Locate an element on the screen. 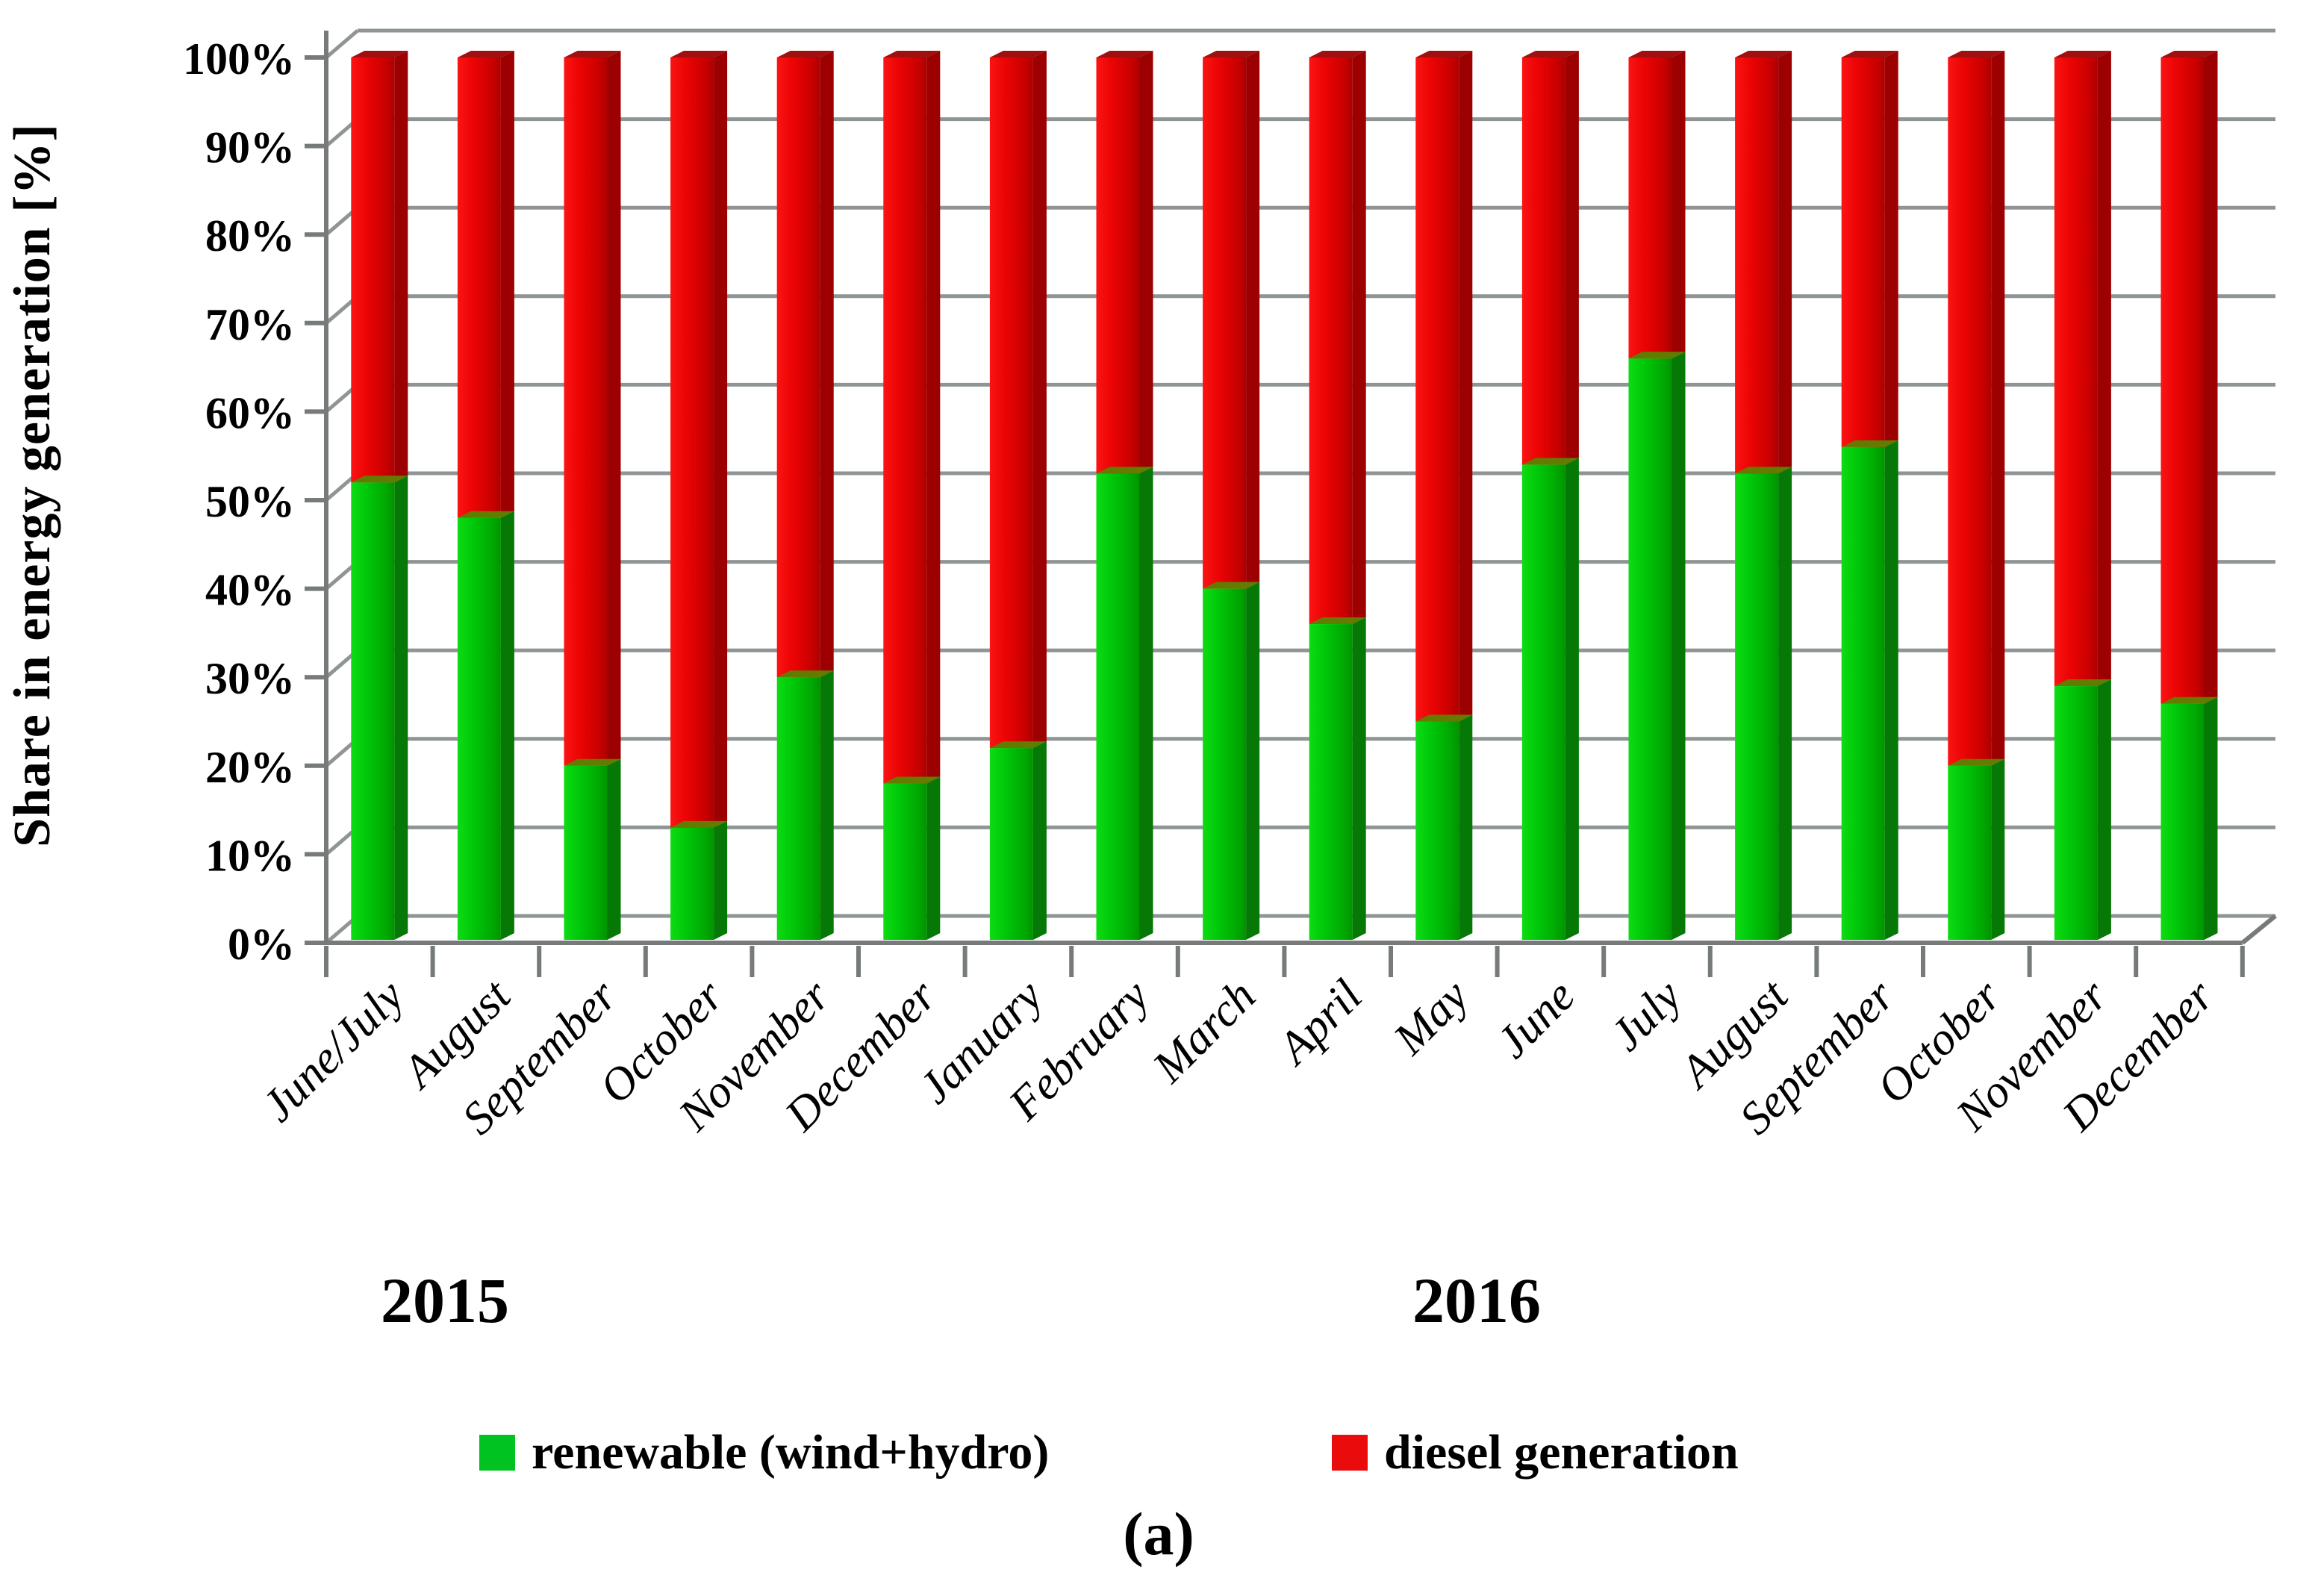  x-axis-label: July is located at coordinates (1646, 1015).